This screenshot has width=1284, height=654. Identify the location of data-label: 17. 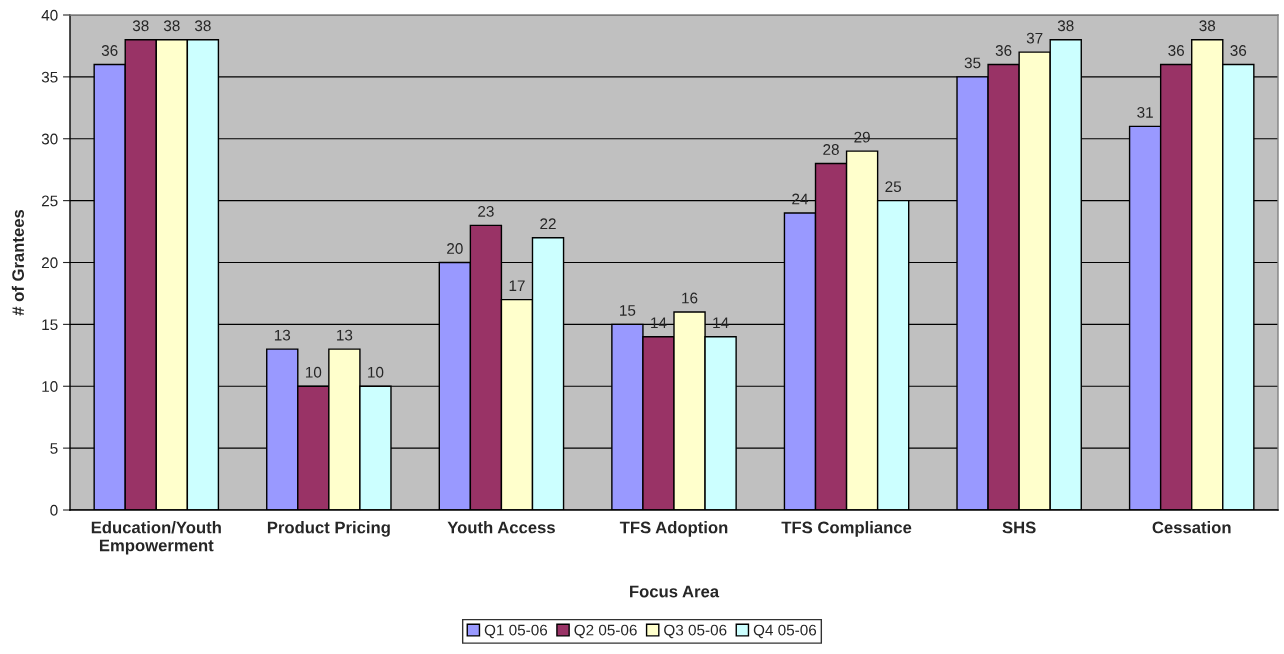
(517, 285).